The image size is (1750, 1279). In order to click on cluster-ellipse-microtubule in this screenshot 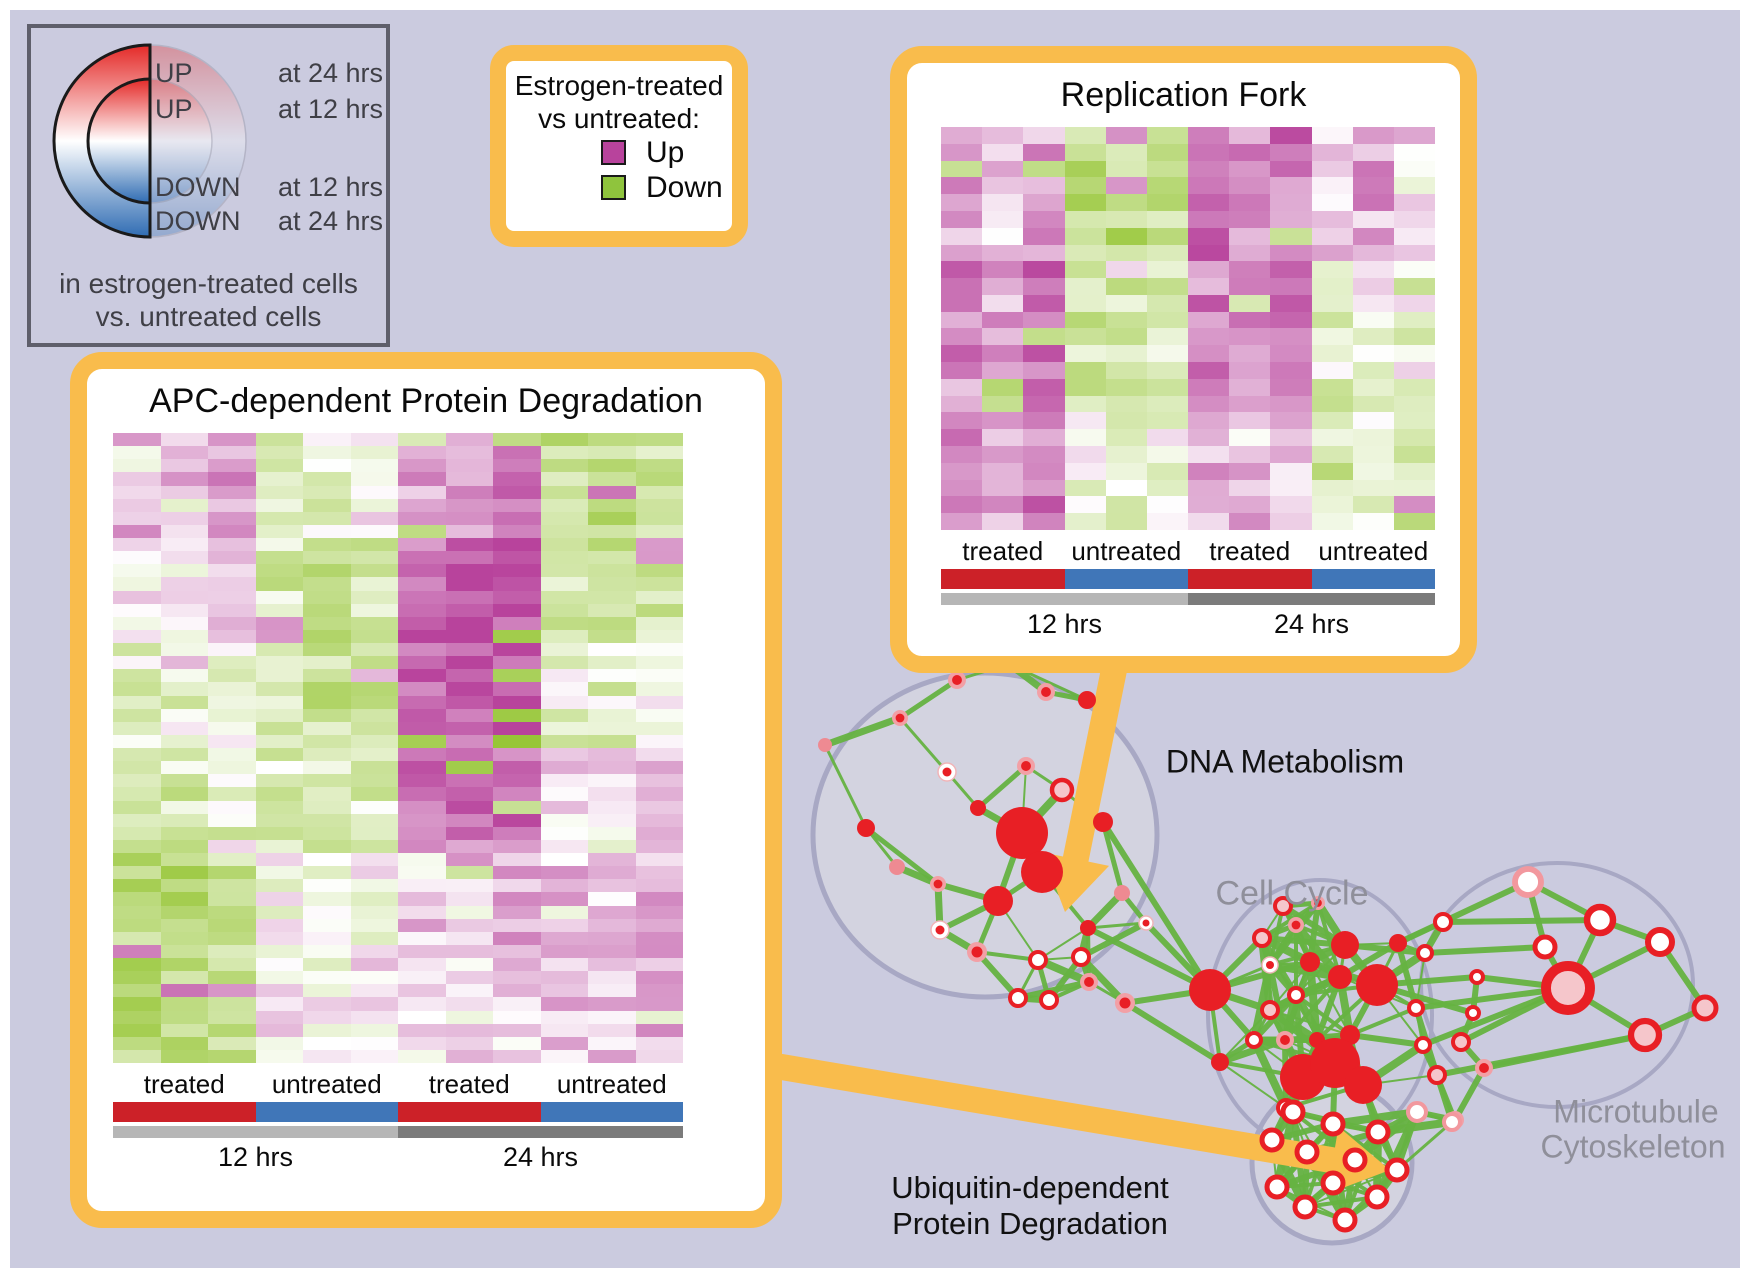, I will do `click(1557, 985)`.